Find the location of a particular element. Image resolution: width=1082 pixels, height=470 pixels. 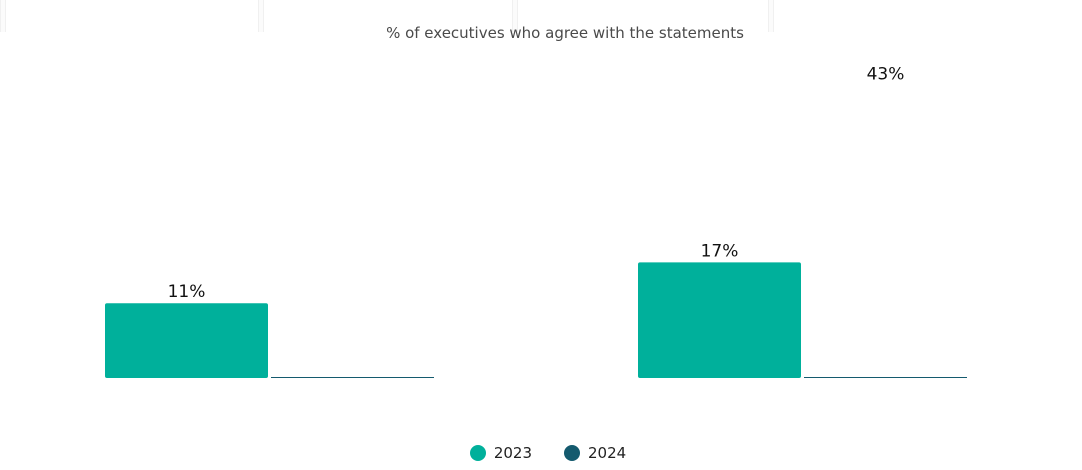

legend-item-2023: 2023 is located at coordinates (494, 453).